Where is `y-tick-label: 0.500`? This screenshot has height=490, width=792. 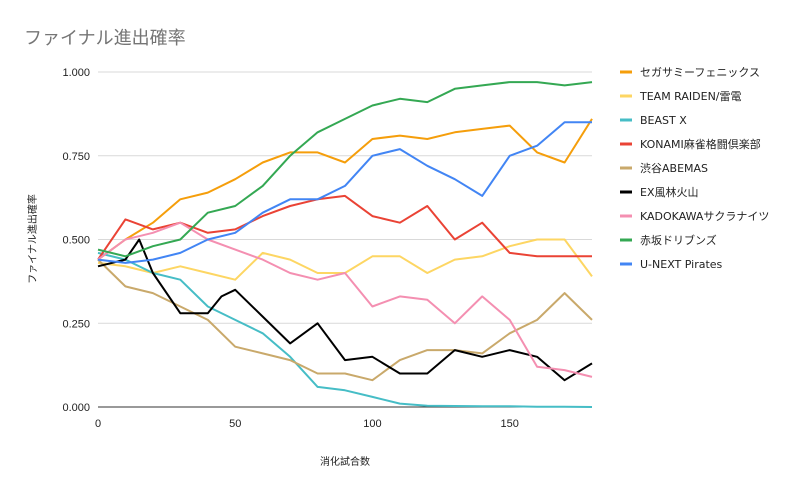 y-tick-label: 0.500 is located at coordinates (76, 241).